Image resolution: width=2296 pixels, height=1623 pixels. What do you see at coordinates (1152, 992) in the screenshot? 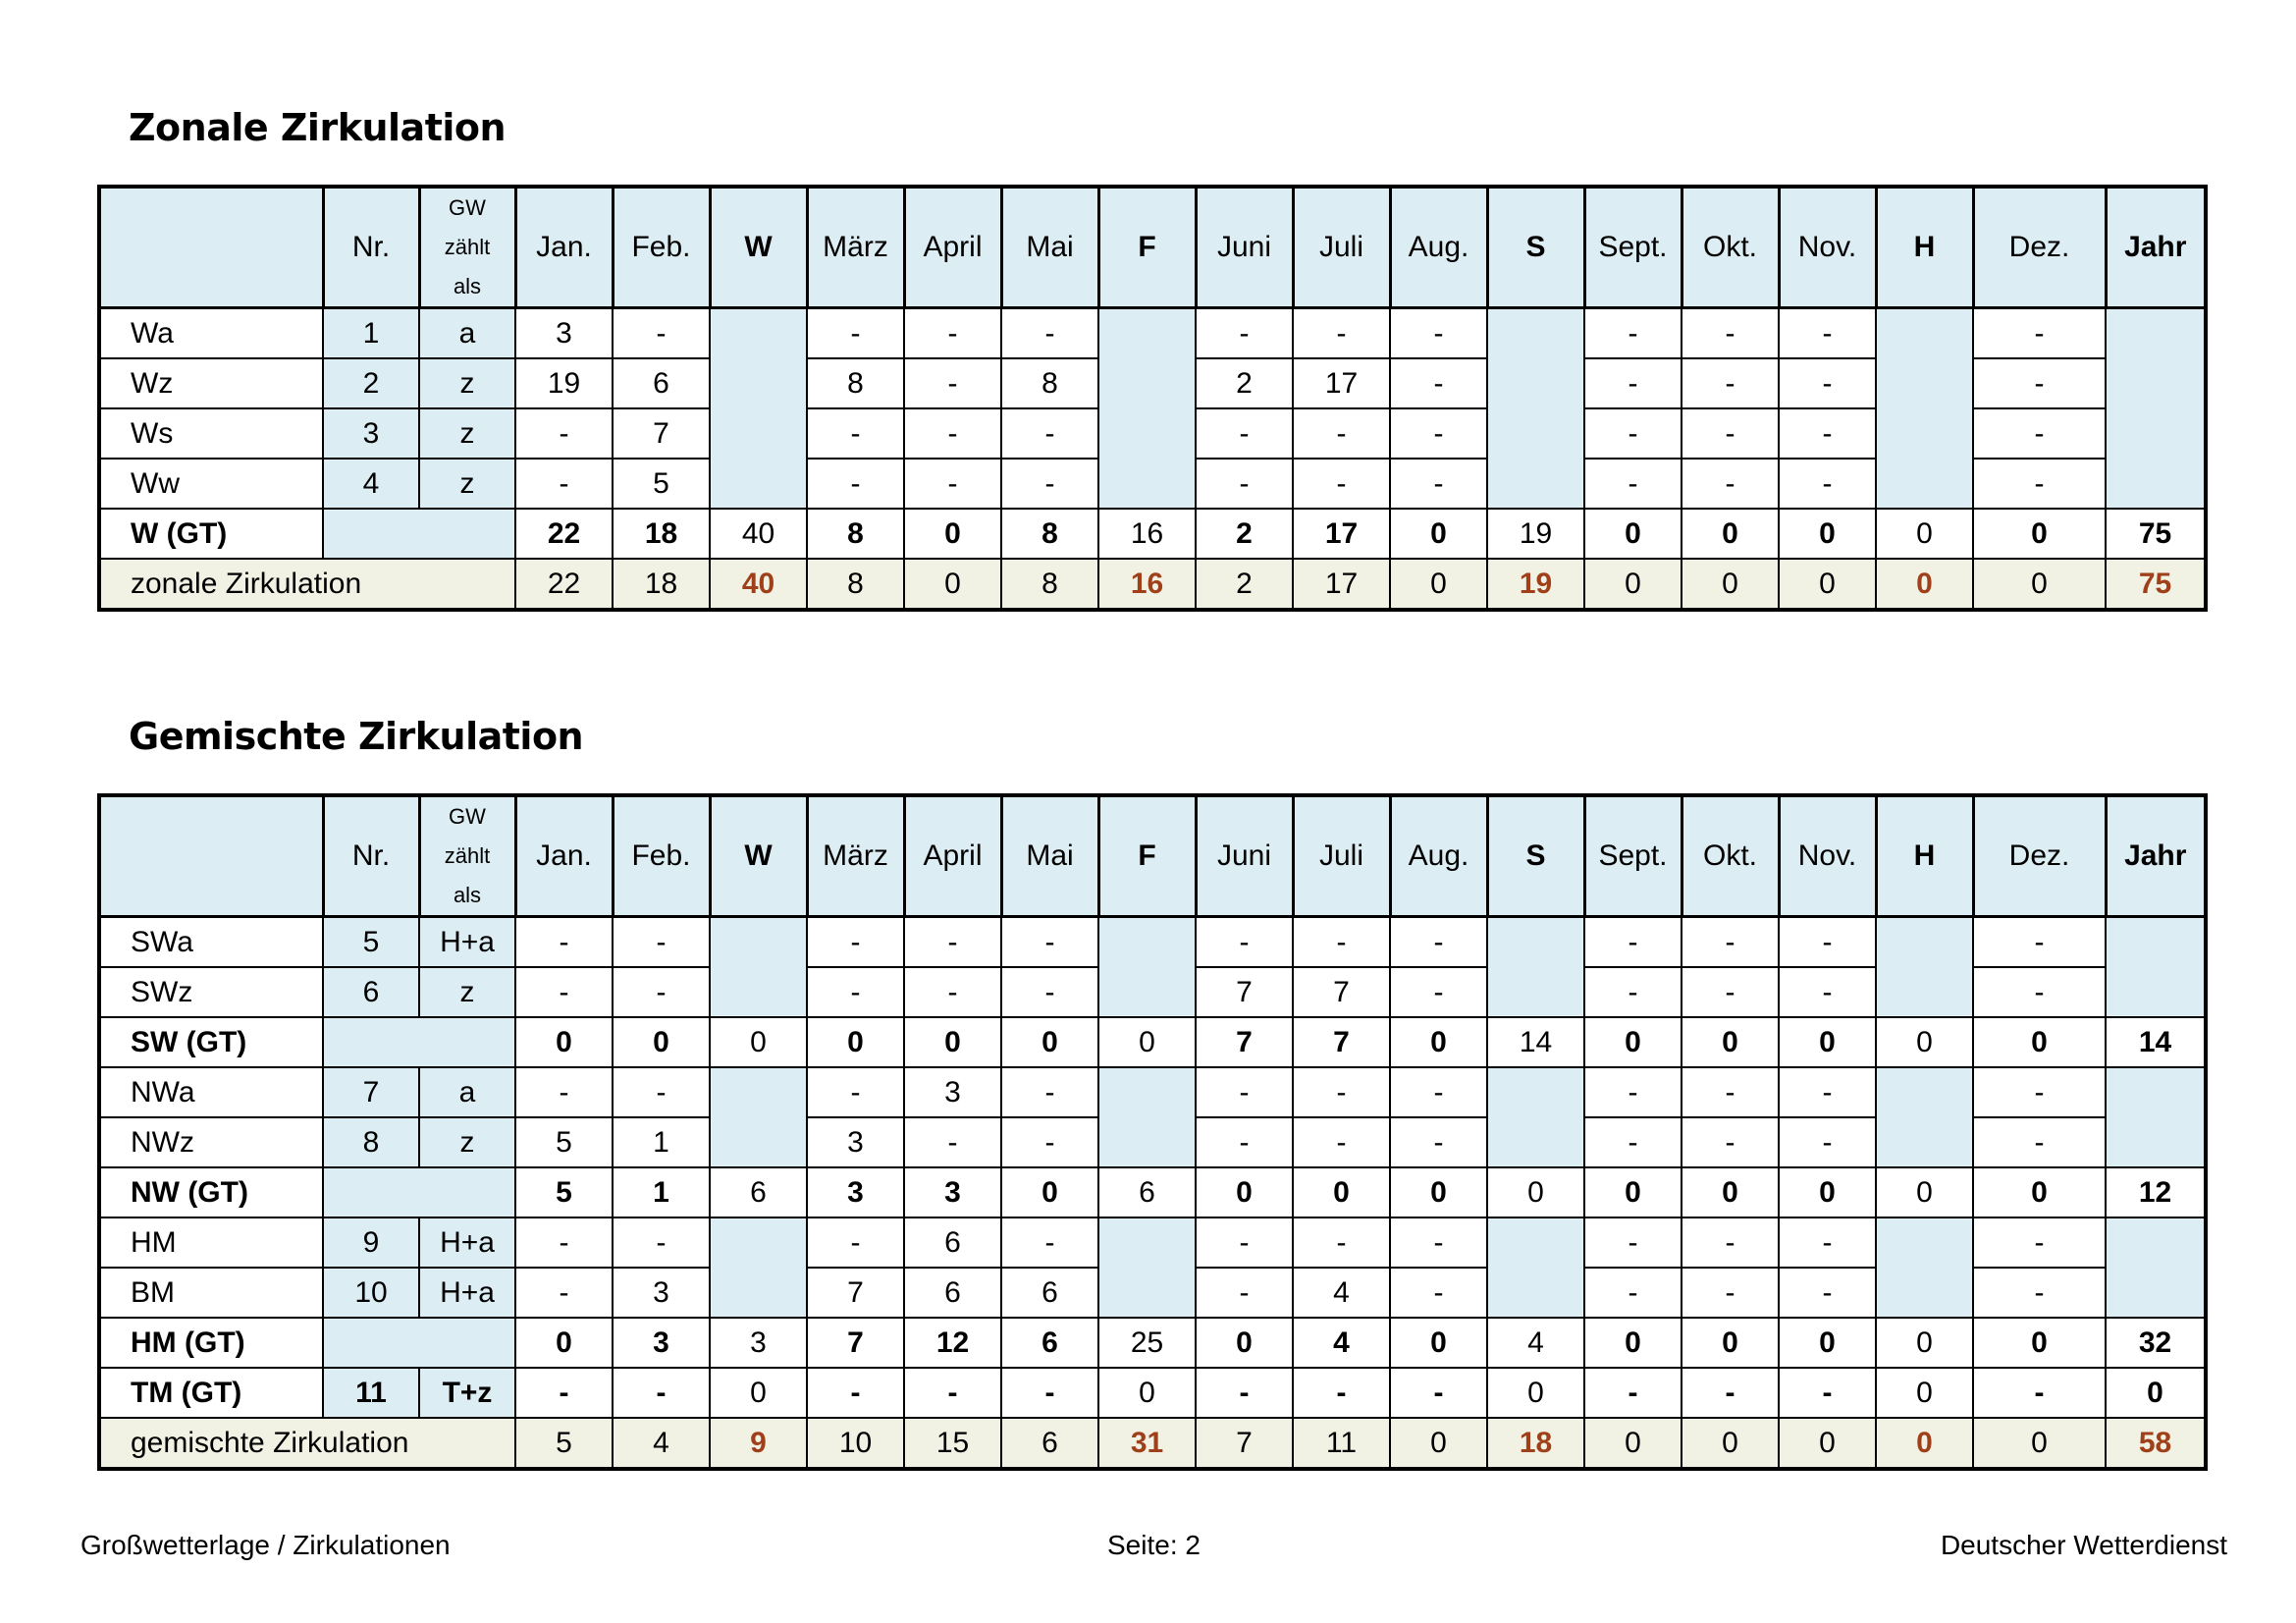
I see `table-row: SWz 6 z - - - - -7 7- - - - -` at bounding box center [1152, 992].